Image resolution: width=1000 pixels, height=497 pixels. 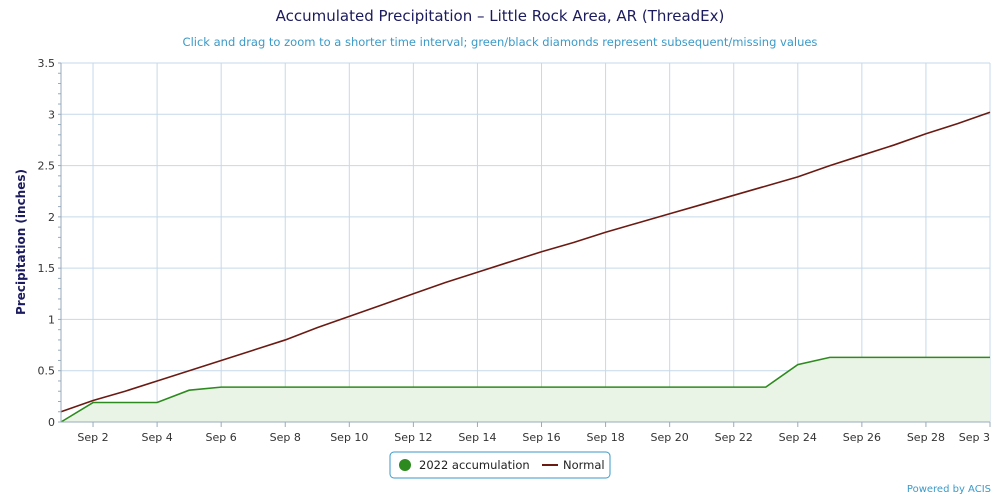 I want to click on legend-item-2022-accumulation: 2022 accumulation, so click(x=464, y=465).